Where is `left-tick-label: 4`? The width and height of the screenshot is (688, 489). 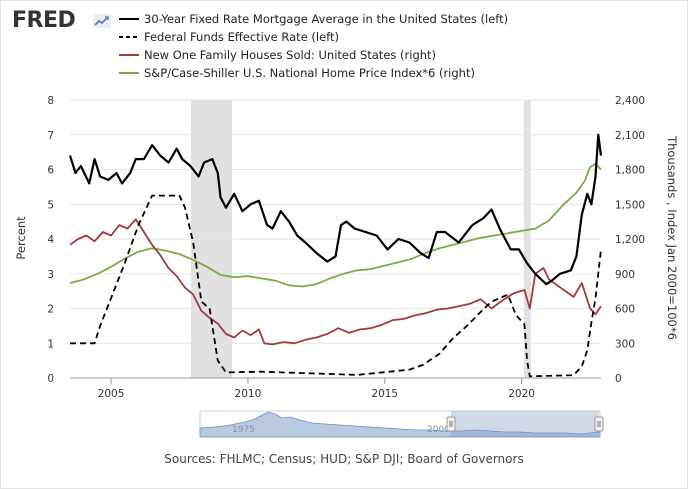 left-tick-label: 4 is located at coordinates (50, 240).